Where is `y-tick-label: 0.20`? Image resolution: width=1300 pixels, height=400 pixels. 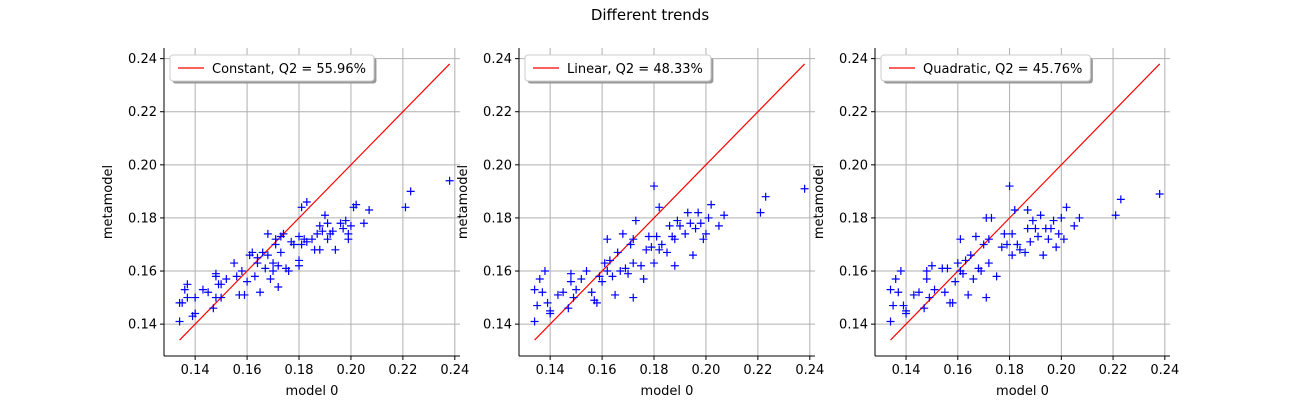
y-tick-label: 0.20 is located at coordinates (142, 165).